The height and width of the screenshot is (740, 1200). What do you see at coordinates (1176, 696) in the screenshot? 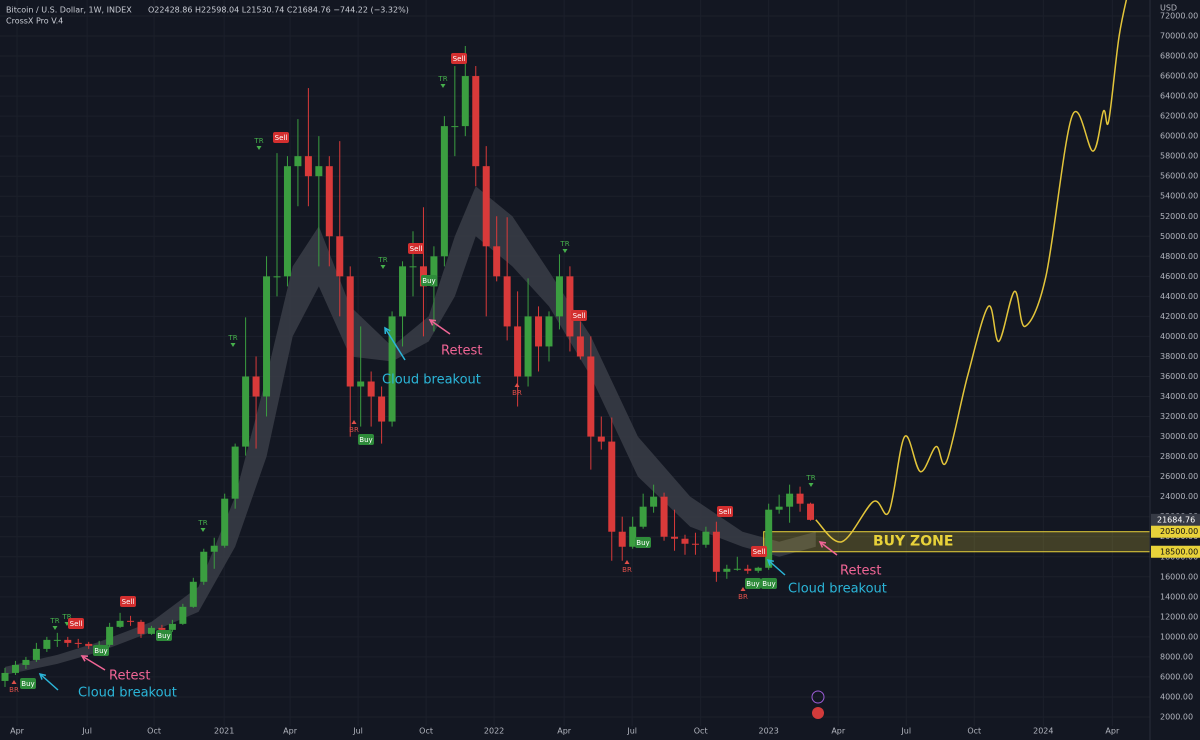
I see `y-tick-label: 4000.00` at bounding box center [1176, 696].